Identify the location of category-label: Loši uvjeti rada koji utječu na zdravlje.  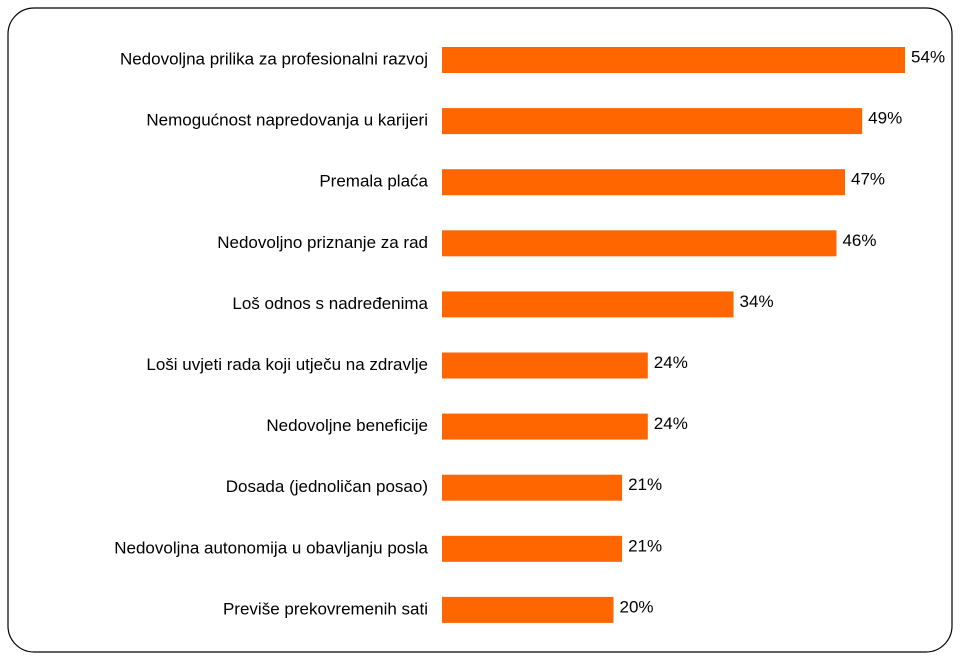
(287, 364).